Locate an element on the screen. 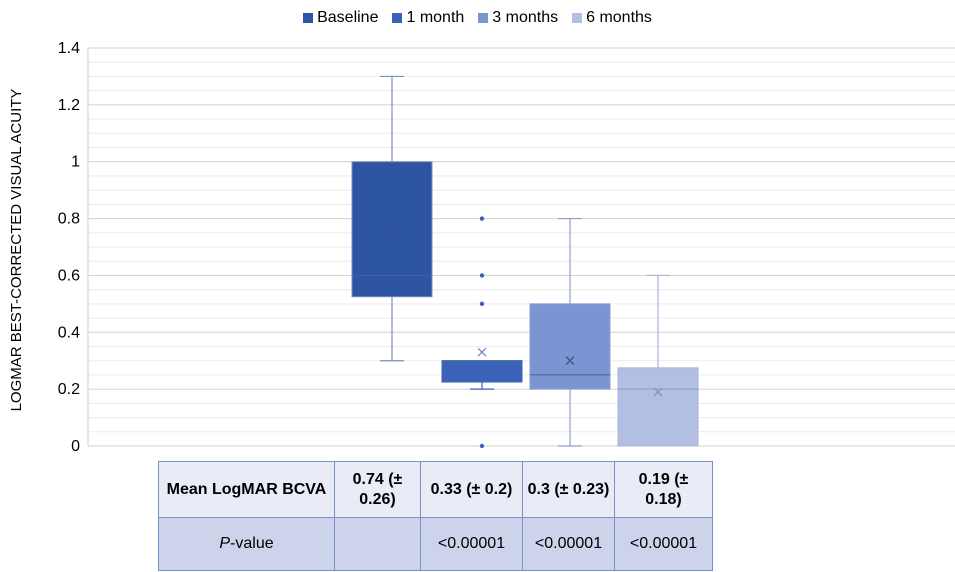 This screenshot has width=955, height=572. box-6-months is located at coordinates (658, 407).